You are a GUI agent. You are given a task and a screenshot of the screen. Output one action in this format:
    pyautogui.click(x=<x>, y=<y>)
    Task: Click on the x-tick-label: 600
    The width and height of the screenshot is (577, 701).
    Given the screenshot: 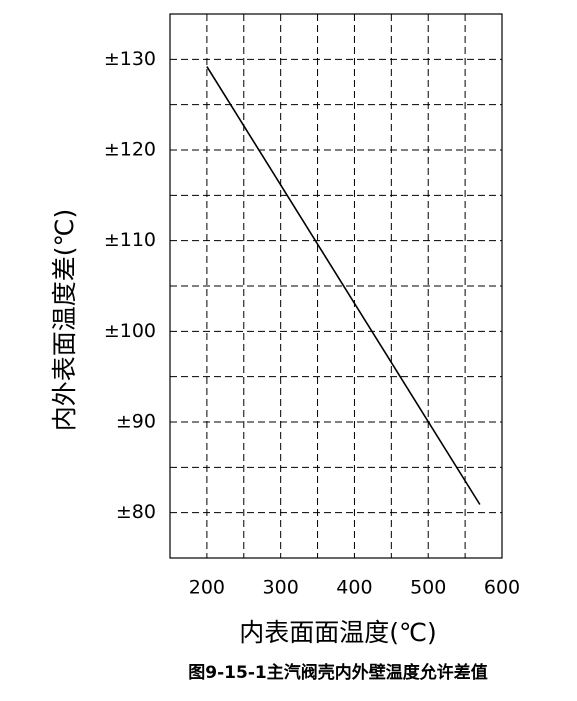 What is the action you would take?
    pyautogui.click(x=502, y=588)
    